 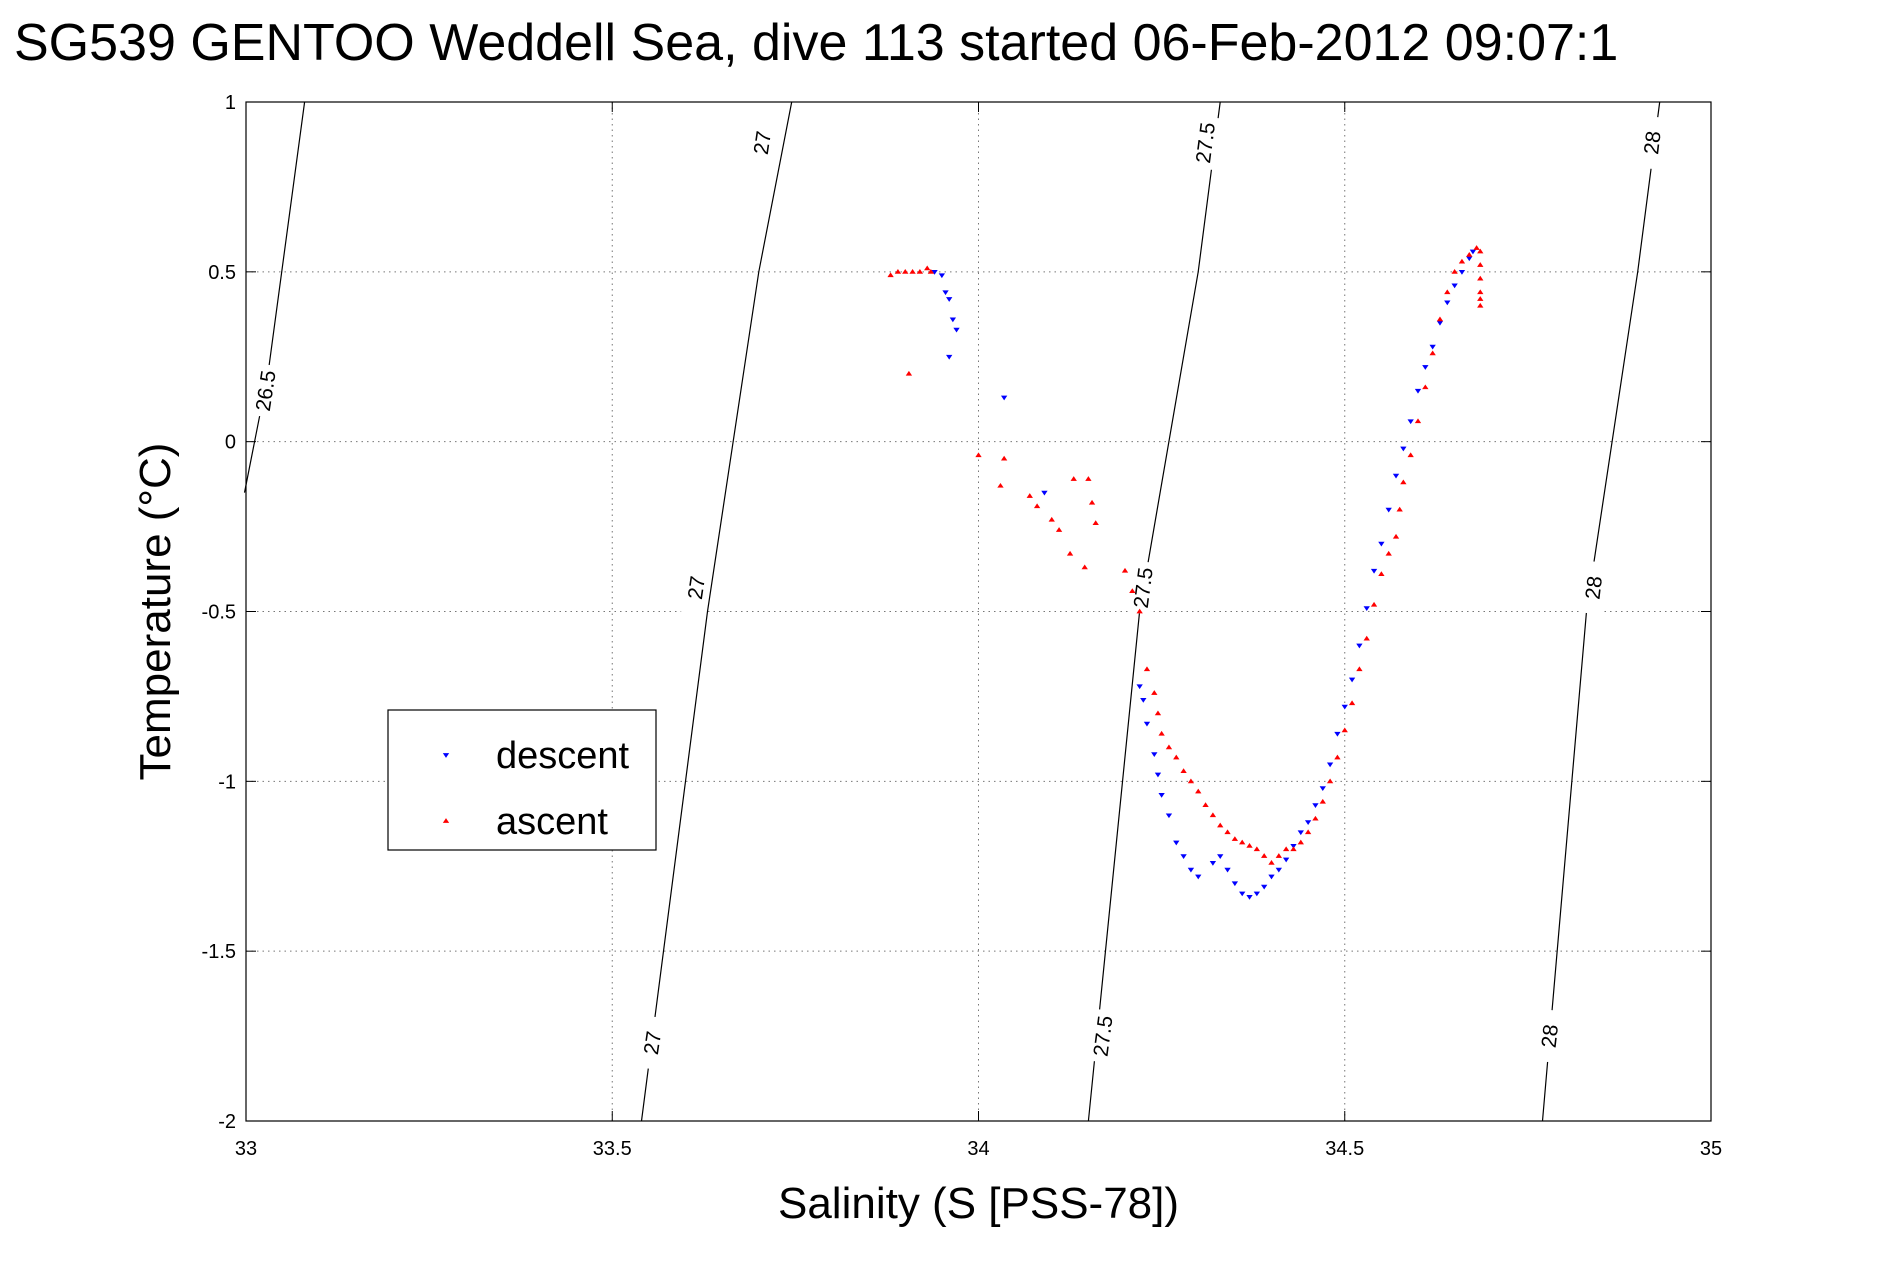 What do you see at coordinates (446, 755) in the screenshot?
I see `legend-marker-descent` at bounding box center [446, 755].